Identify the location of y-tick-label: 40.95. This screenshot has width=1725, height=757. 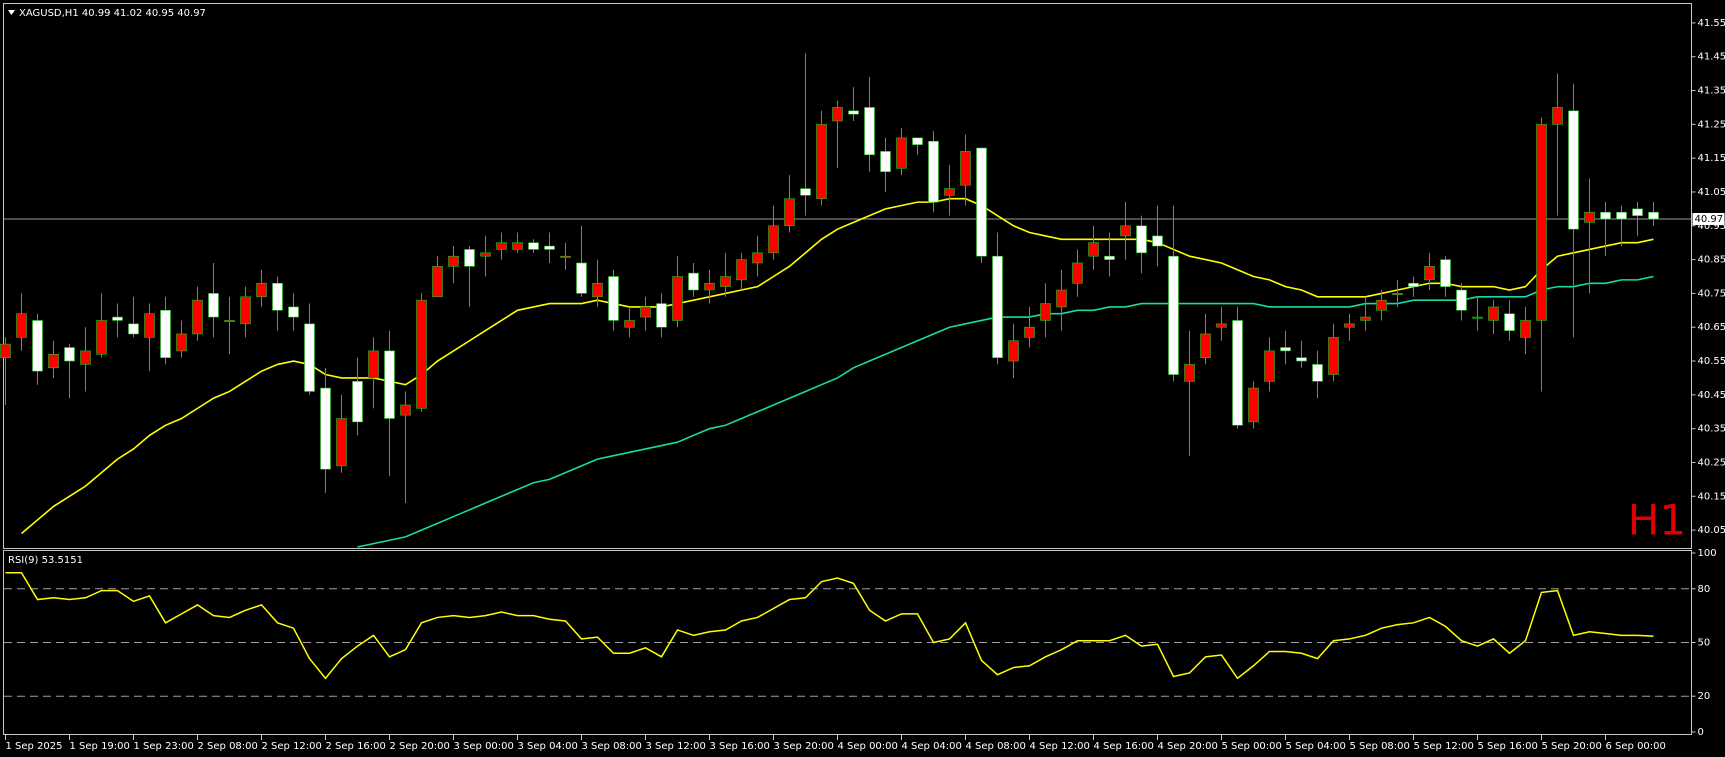
(1711, 226).